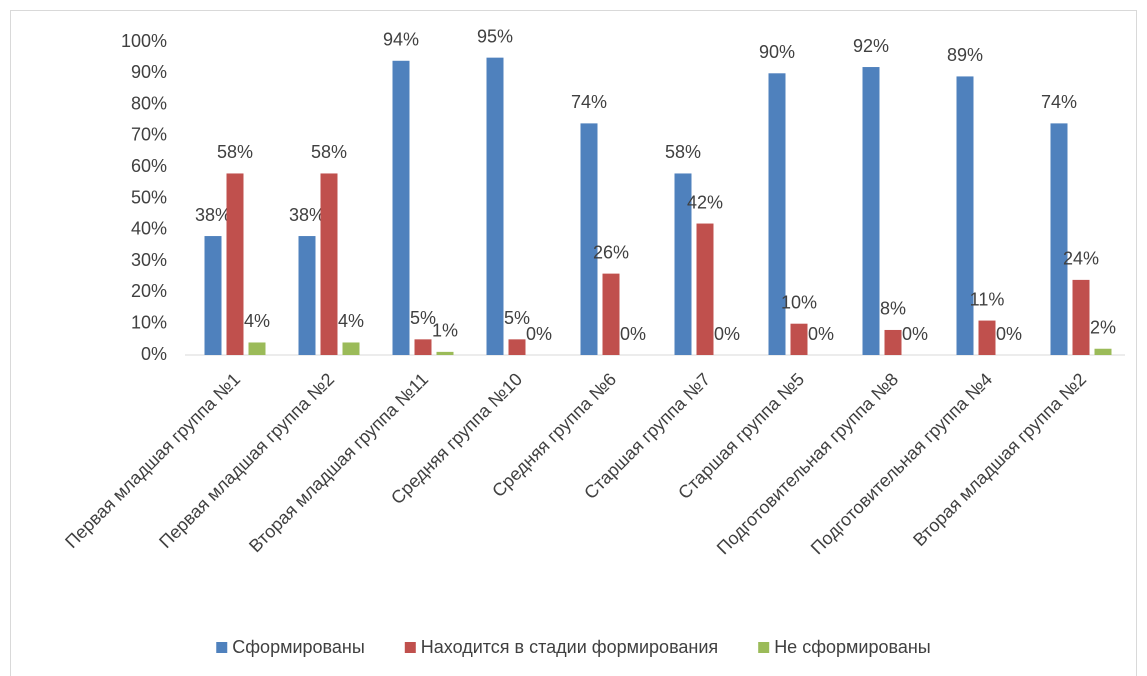 The height and width of the screenshot is (676, 1147). What do you see at coordinates (149, 135) in the screenshot?
I see `y-tick-label: 70%` at bounding box center [149, 135].